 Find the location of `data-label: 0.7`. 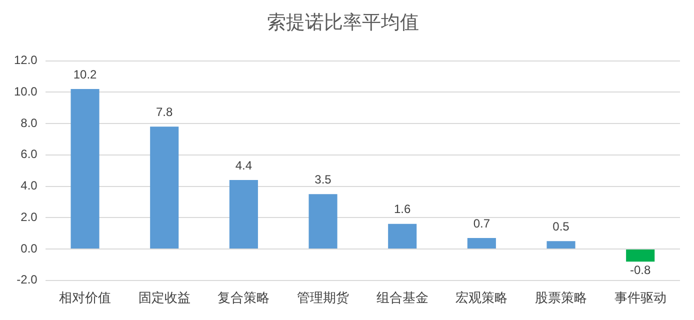

data-label: 0.7 is located at coordinates (481, 223).